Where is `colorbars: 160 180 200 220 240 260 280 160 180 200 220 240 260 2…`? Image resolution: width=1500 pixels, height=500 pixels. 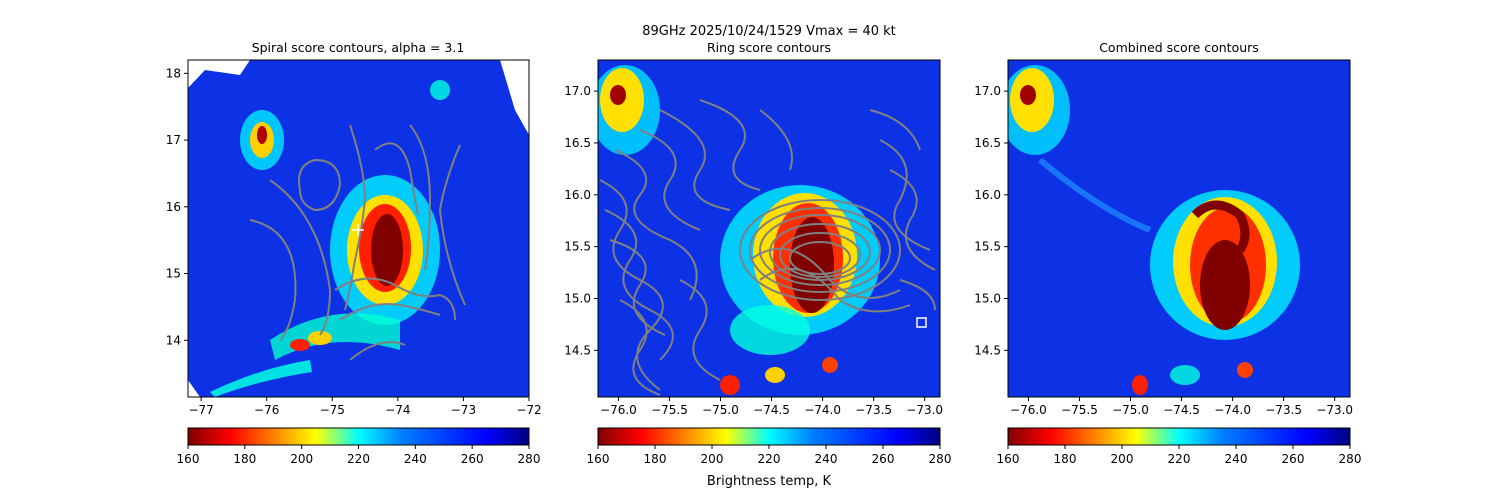 colorbars: 160 180 200 220 240 260 280 160 180 200 220 240 260 2… is located at coordinates (769, 446).